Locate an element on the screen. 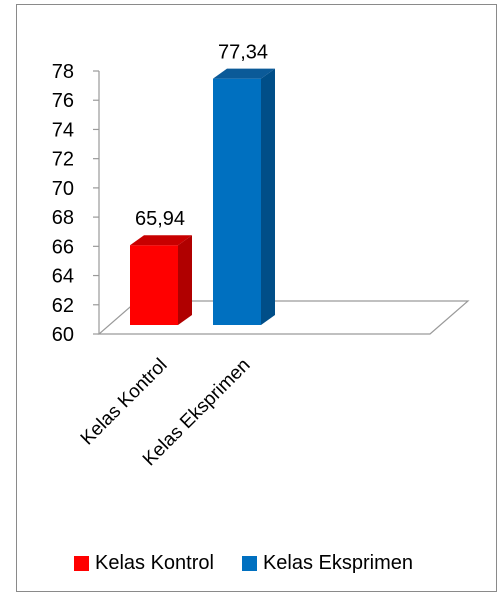  legend-item-eksprimen: Kelas Eksprimen is located at coordinates (327, 563).